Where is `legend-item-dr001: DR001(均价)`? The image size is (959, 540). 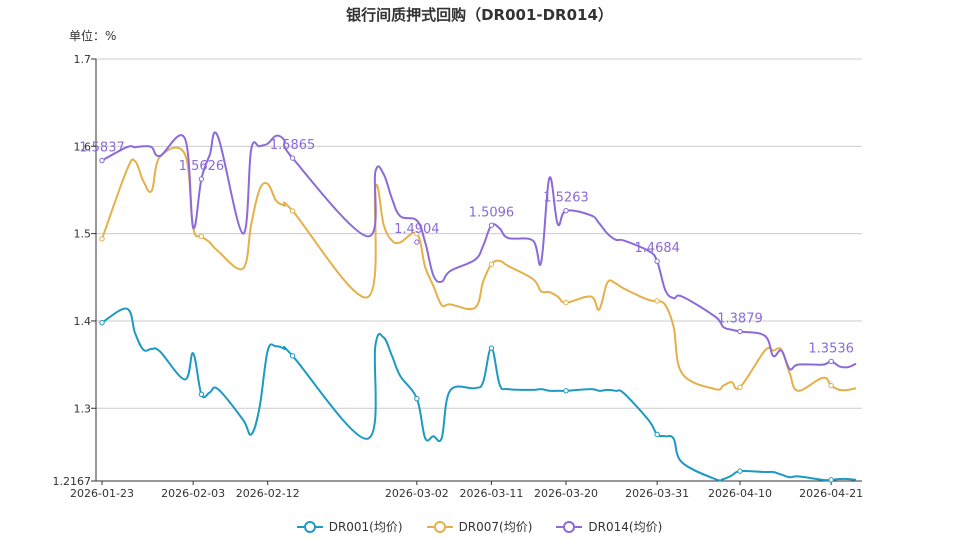
legend-item-dr001: DR001(均价) is located at coordinates (349, 526).